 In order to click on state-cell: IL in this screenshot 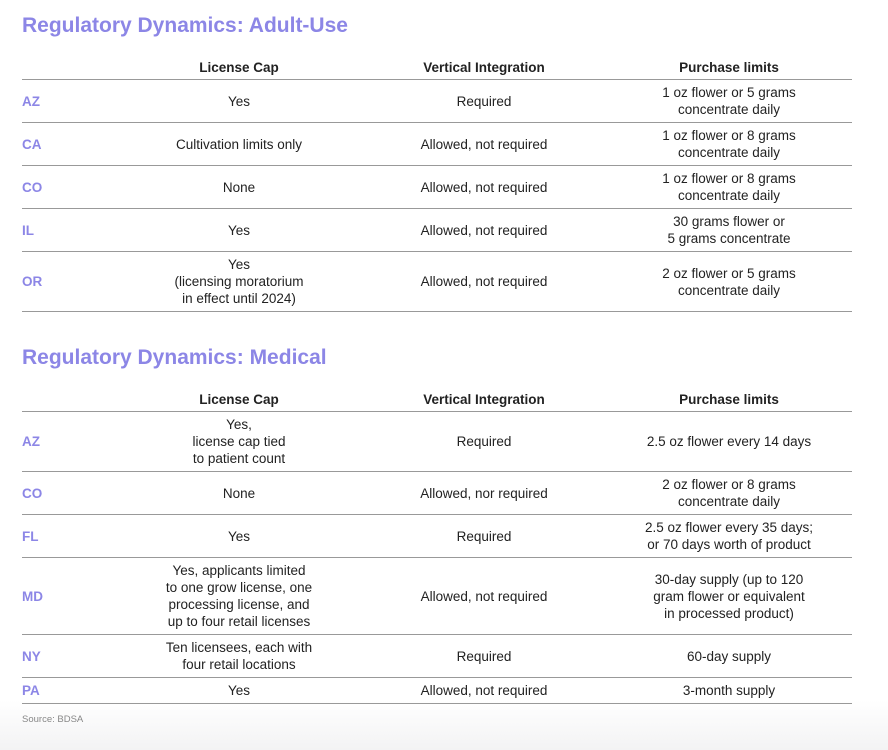, I will do `click(86, 230)`.